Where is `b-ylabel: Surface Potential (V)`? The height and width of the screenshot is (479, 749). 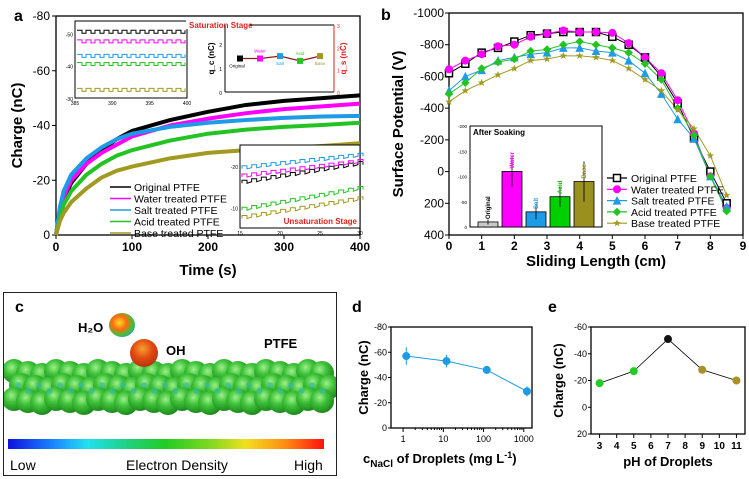
b-ylabel: Surface Potential (V) is located at coordinates (398, 124).